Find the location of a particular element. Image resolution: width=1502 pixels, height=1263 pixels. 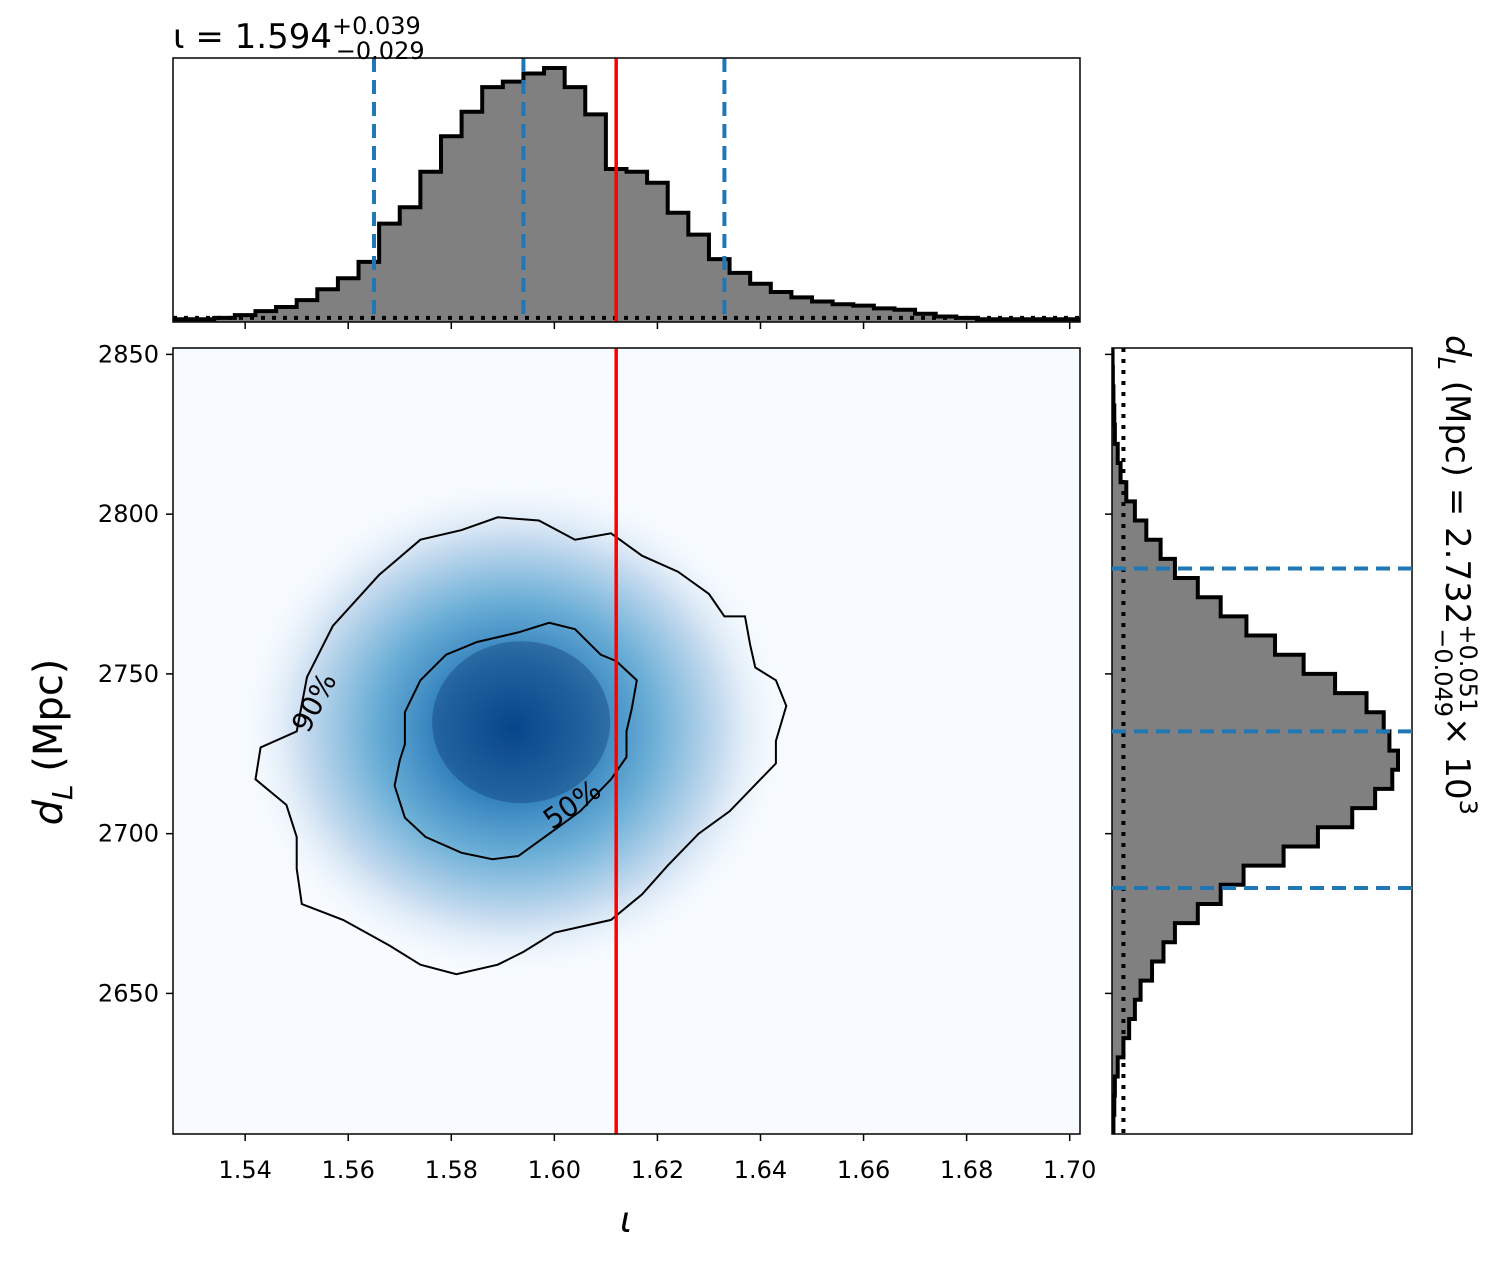

x-tick-label-1: 1.56 is located at coordinates (347, 1170).